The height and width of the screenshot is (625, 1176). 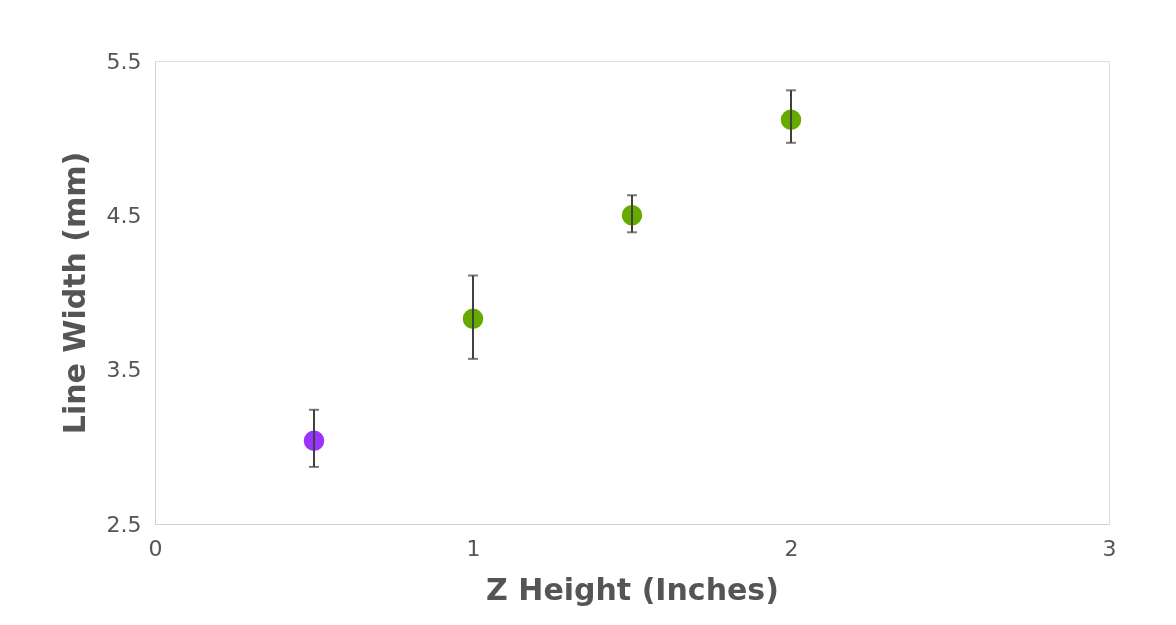 I want to click on x-tick-label: 2, so click(x=791, y=548).